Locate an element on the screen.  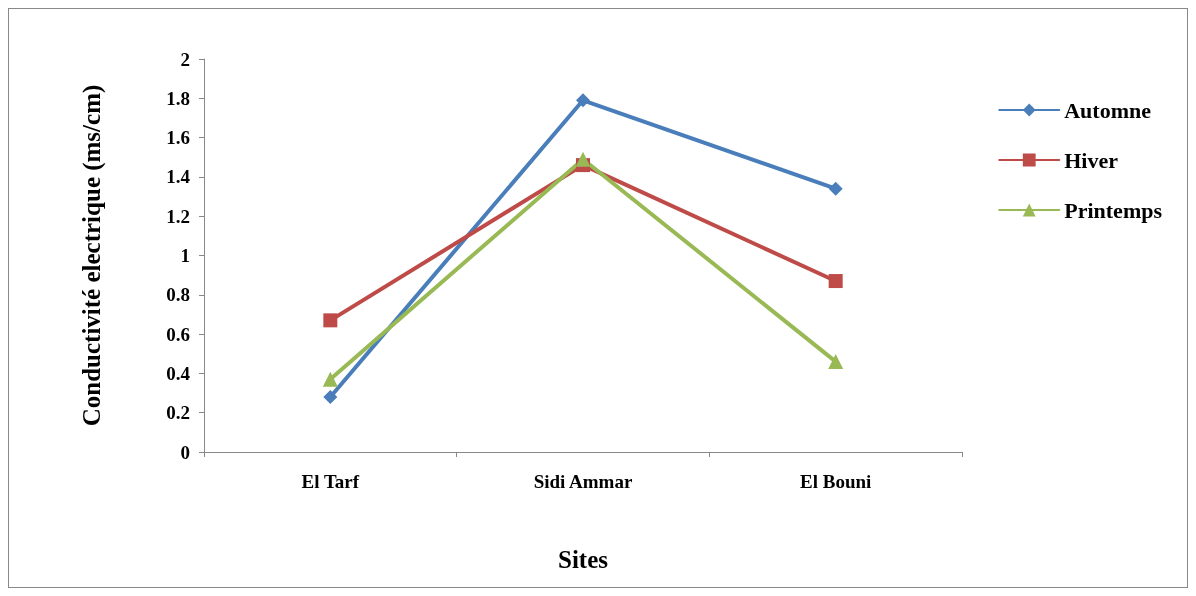
y-tick-label: 1 is located at coordinates (185, 255).